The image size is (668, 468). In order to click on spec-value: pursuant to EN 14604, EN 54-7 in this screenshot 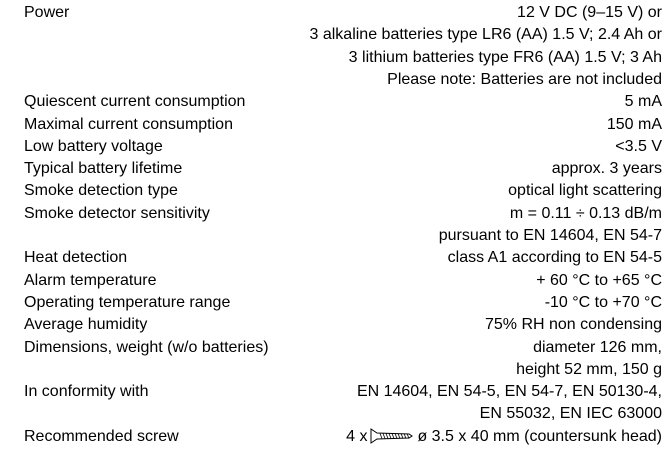, I will do `click(550, 235)`.